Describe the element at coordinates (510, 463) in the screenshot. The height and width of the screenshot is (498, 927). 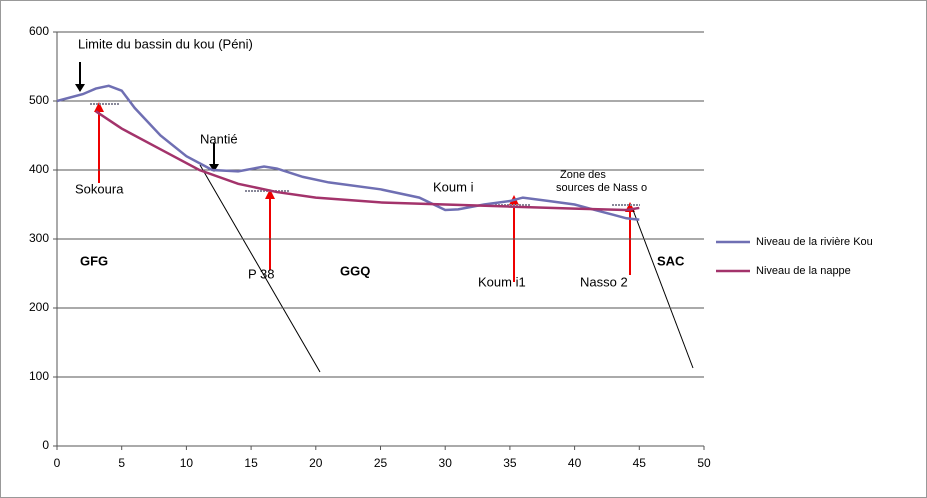
I see `x-tick-label: 35` at that location.